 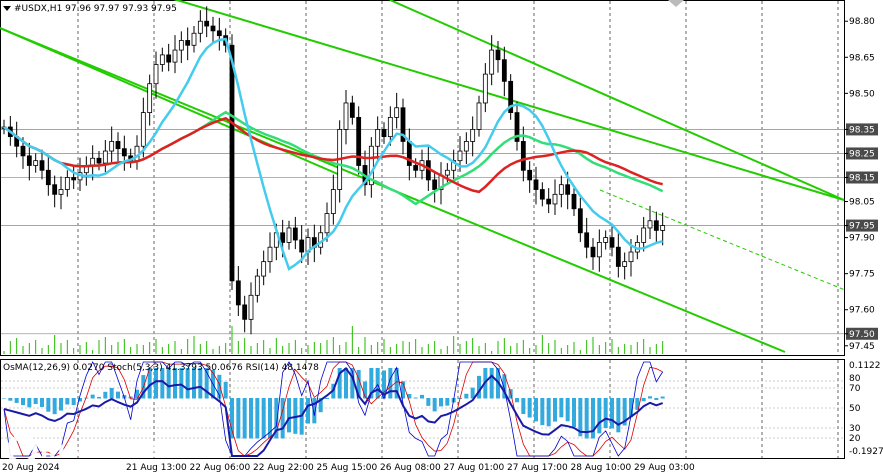 I want to click on rsi-line, so click(x=333, y=411).